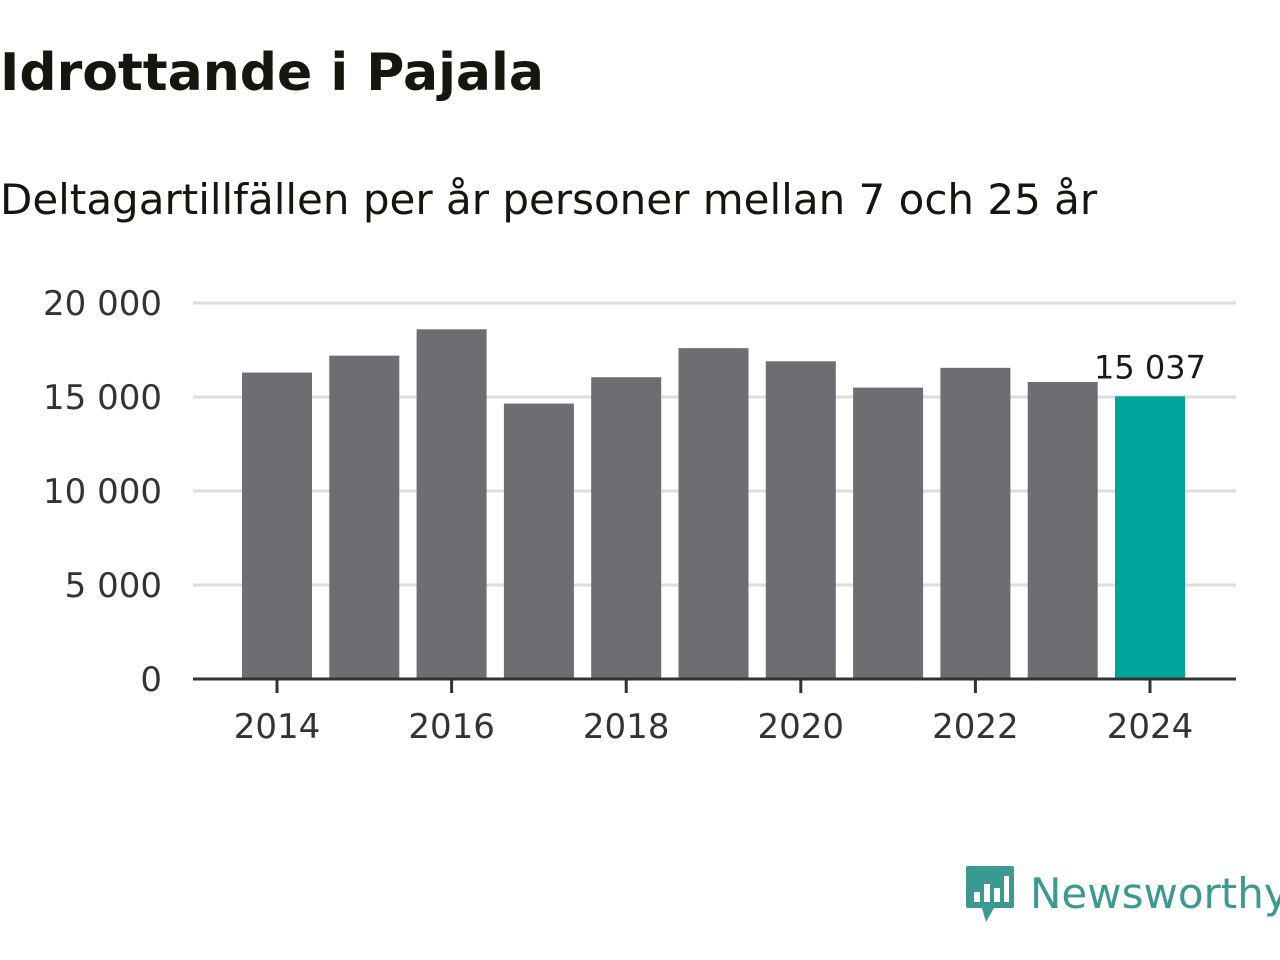 Image resolution: width=1280 pixels, height=960 pixels. What do you see at coordinates (451, 727) in the screenshot?
I see `x-tick-label: 2016` at bounding box center [451, 727].